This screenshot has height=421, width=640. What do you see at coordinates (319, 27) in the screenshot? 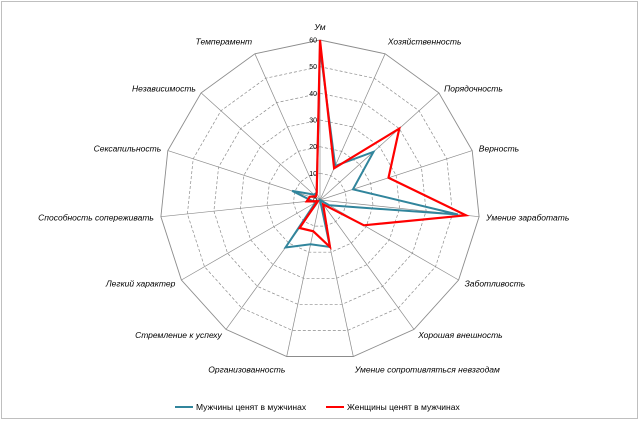
I see `category-label: Ум` at bounding box center [319, 27].